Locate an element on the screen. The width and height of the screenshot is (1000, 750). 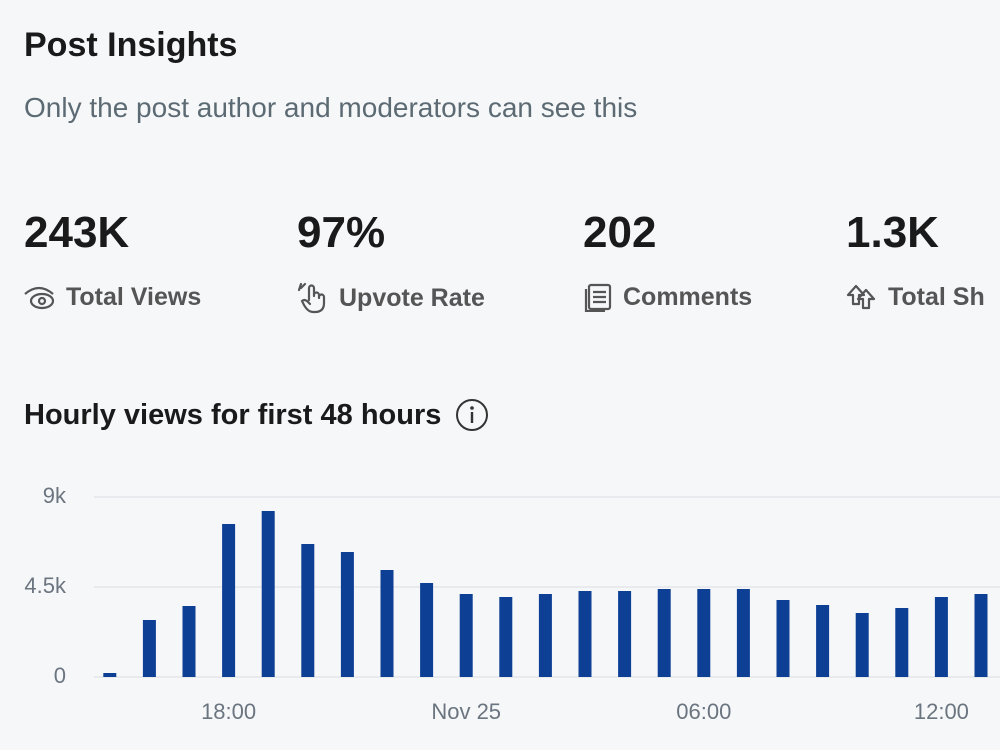
y-tick-label: 0 is located at coordinates (60, 675).